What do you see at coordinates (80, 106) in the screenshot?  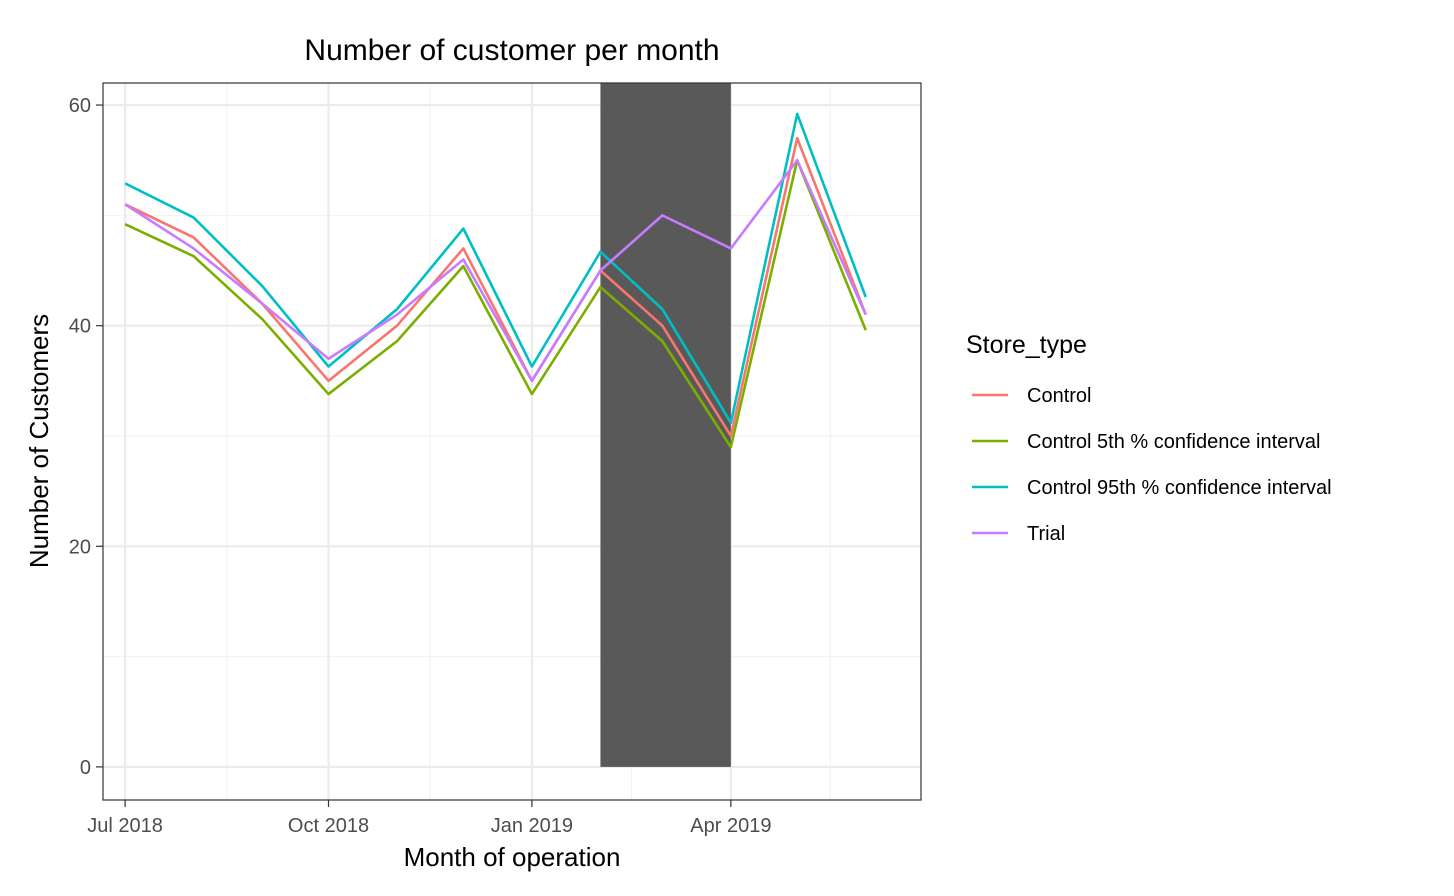 I see `y-tick-label: 60` at bounding box center [80, 106].